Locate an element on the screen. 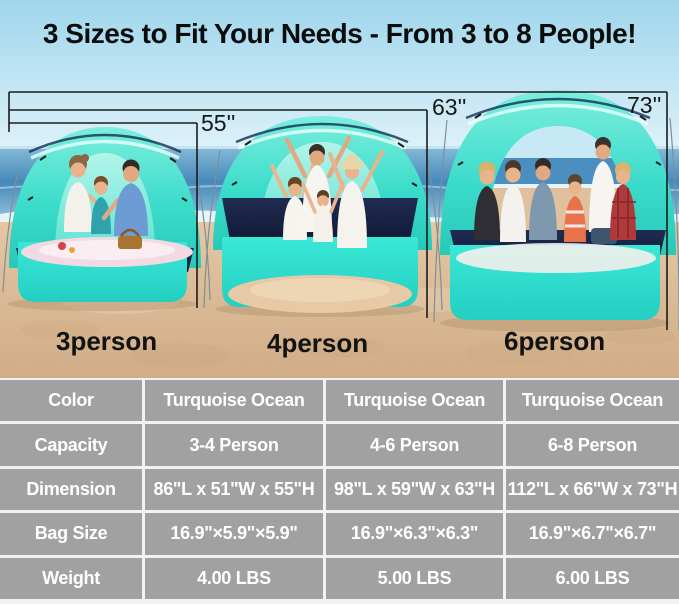  spec-value-bag-size-medium: 16.9"×6.3"×6.3" is located at coordinates (414, 534).